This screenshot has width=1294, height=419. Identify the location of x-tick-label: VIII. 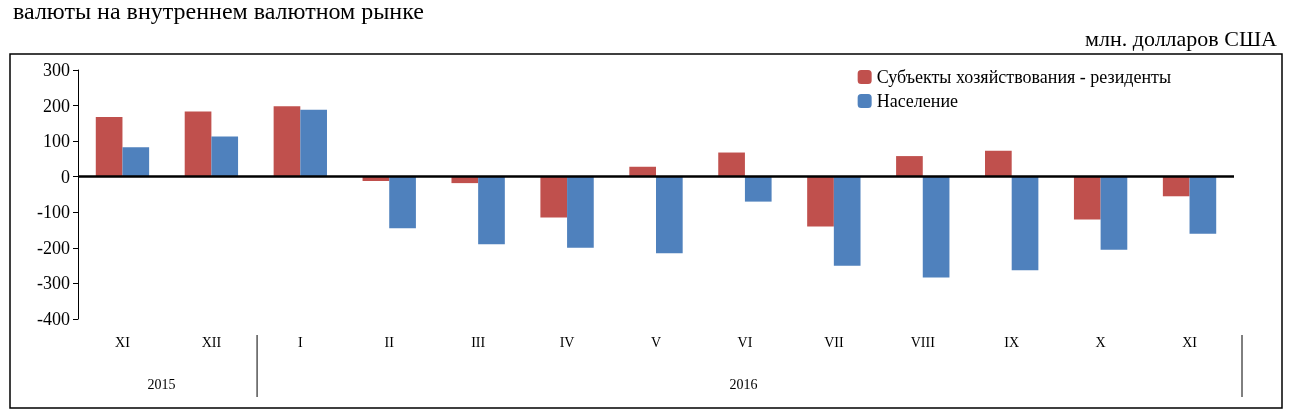
(923, 342).